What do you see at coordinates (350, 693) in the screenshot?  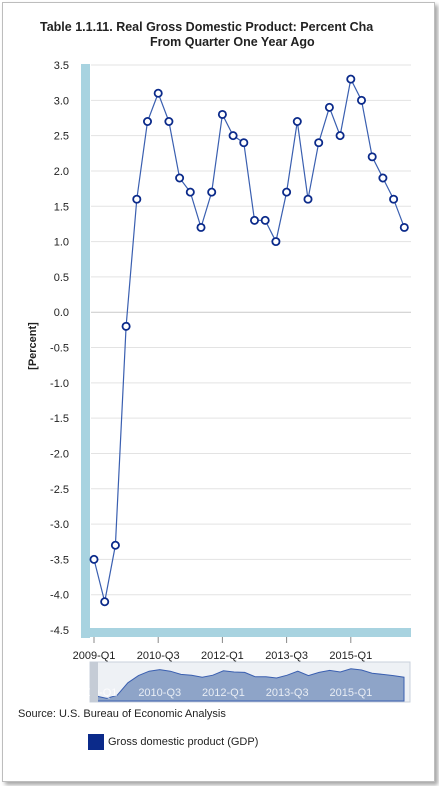 I see `navigator-label: 2015-Q1` at bounding box center [350, 693].